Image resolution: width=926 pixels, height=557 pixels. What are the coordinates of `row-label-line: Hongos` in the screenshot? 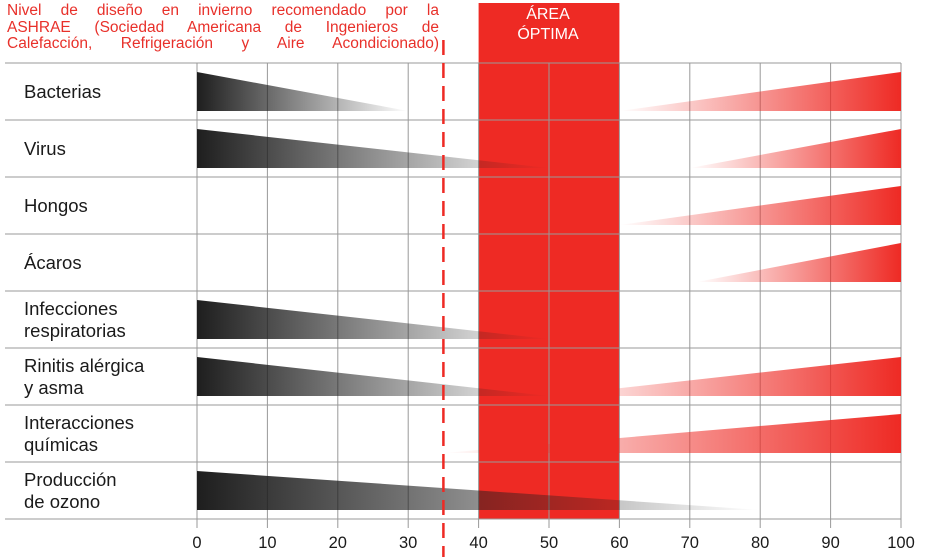 It's located at (56, 205).